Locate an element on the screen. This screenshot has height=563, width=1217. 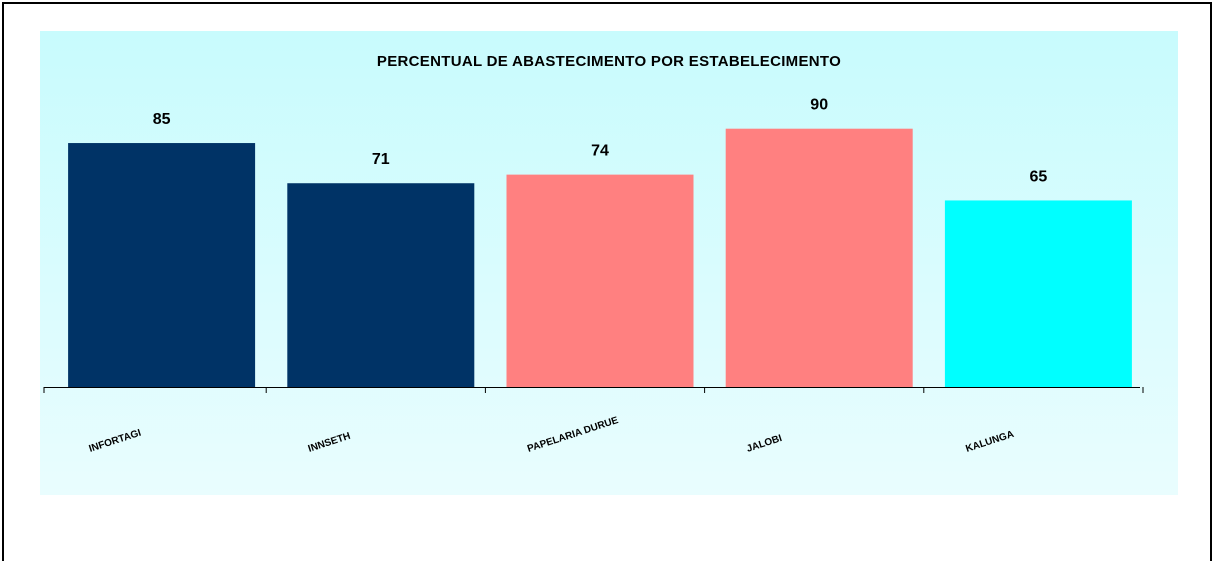
data-label-4: 90 is located at coordinates (819, 105).